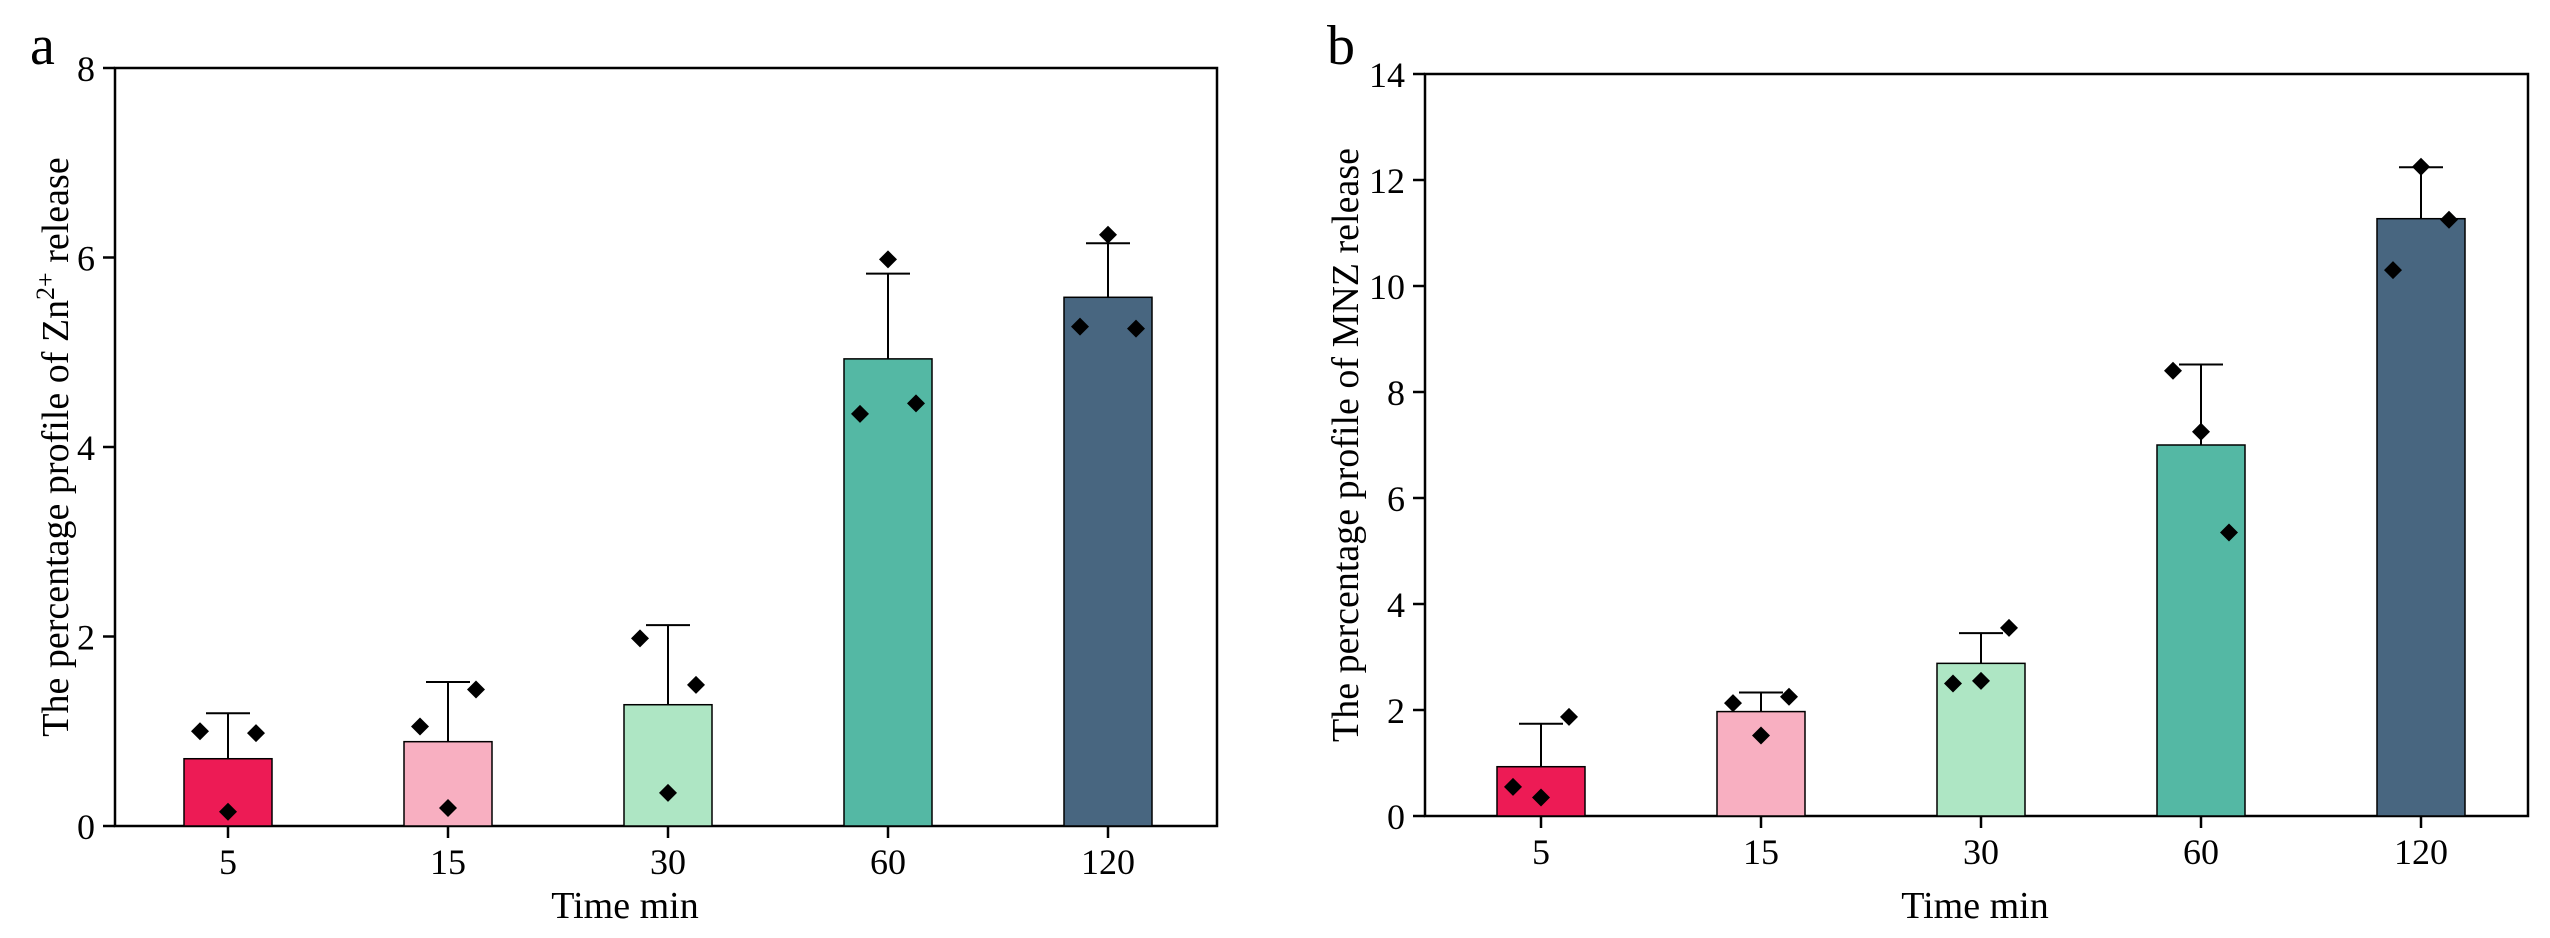 The height and width of the screenshot is (938, 2550). I want to click on panel-b-xlabel: Time min, so click(1974, 906).